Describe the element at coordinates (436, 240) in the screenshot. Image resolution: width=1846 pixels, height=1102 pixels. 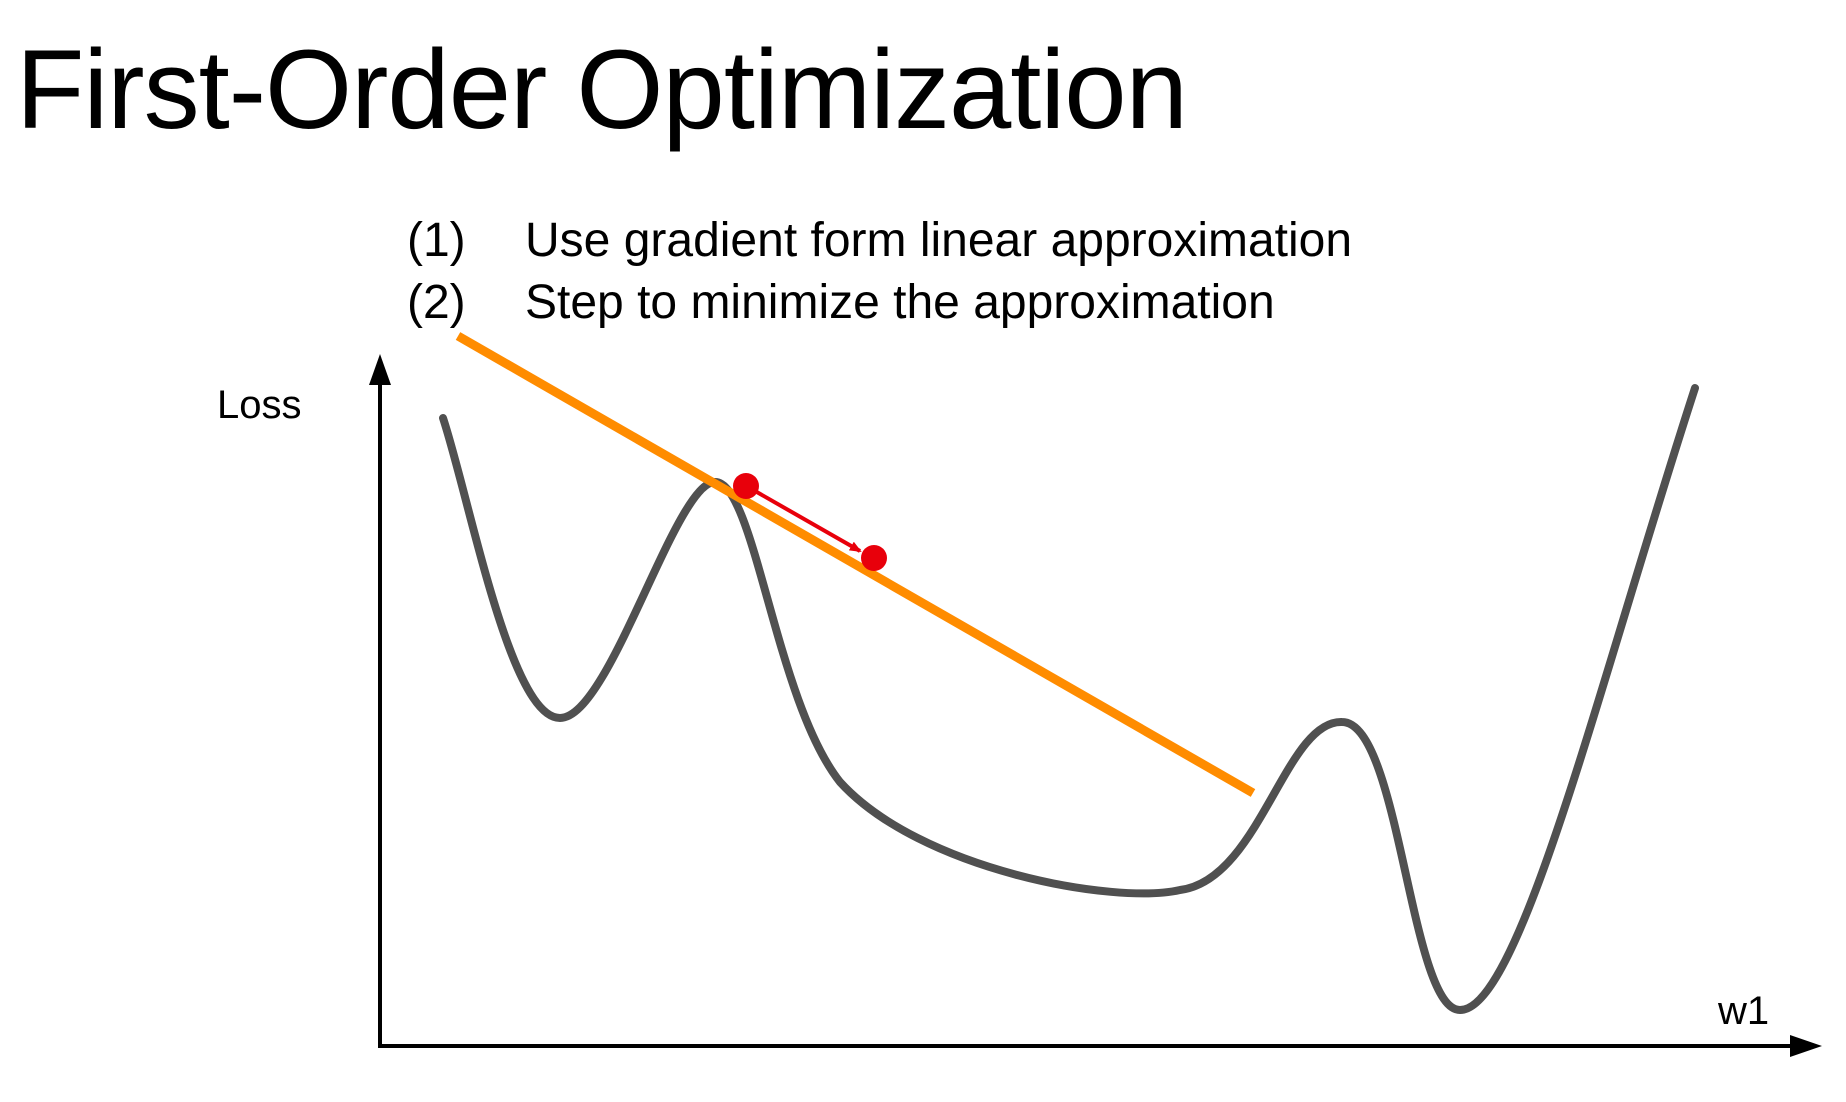
I see `step-number: (1)` at that location.